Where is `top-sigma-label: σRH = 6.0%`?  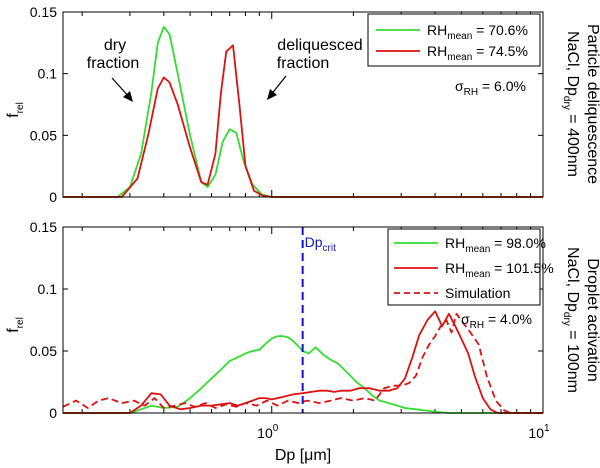
top-sigma-label: σRH = 6.0% is located at coordinates (490, 88).